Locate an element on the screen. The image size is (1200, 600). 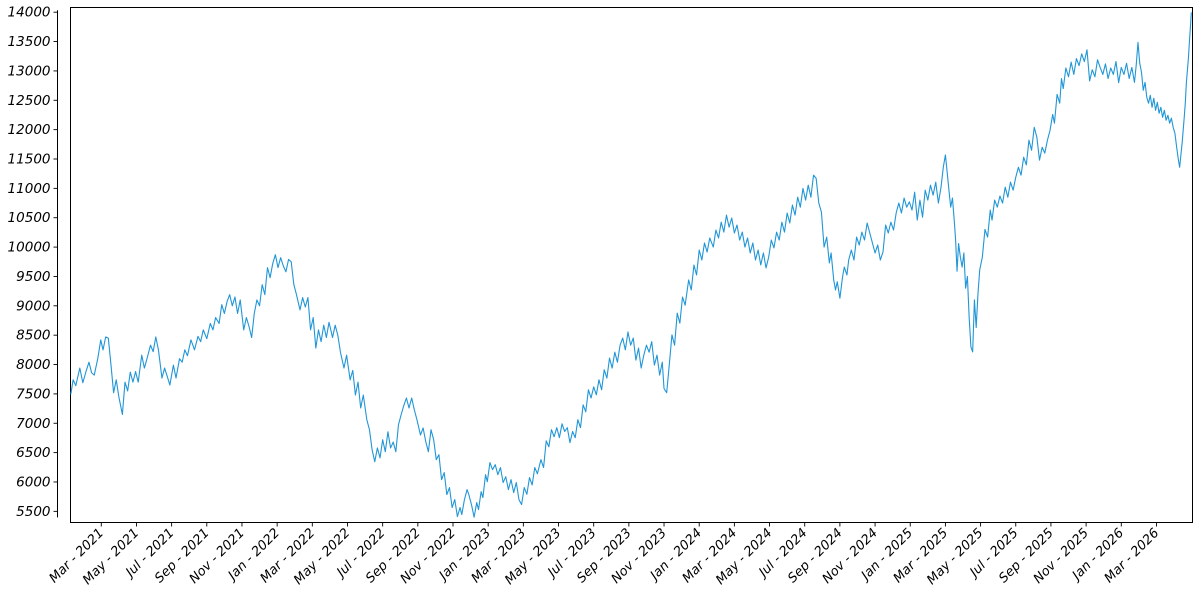
y-tick-label: 8500 is located at coordinates (33, 336).